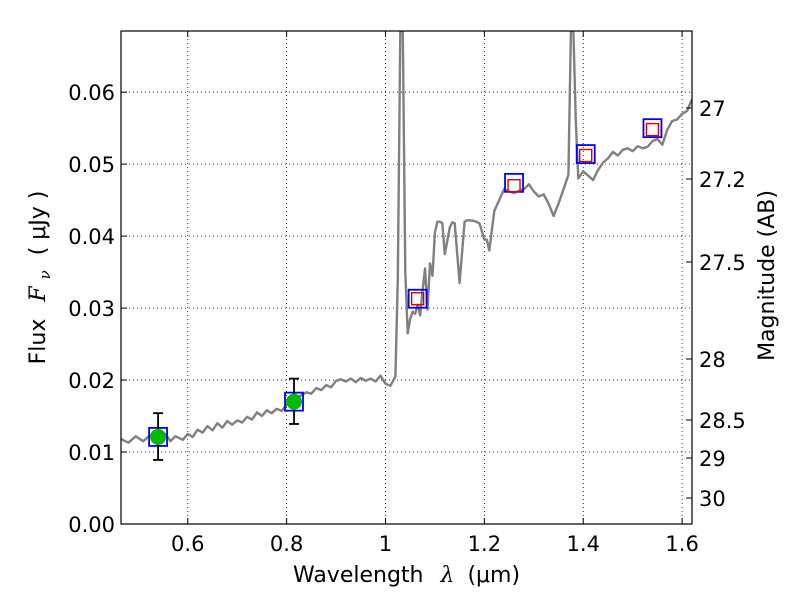 Image resolution: width=800 pixels, height=600 pixels. I want to click on y-tick-label: 0.06, so click(91, 93).